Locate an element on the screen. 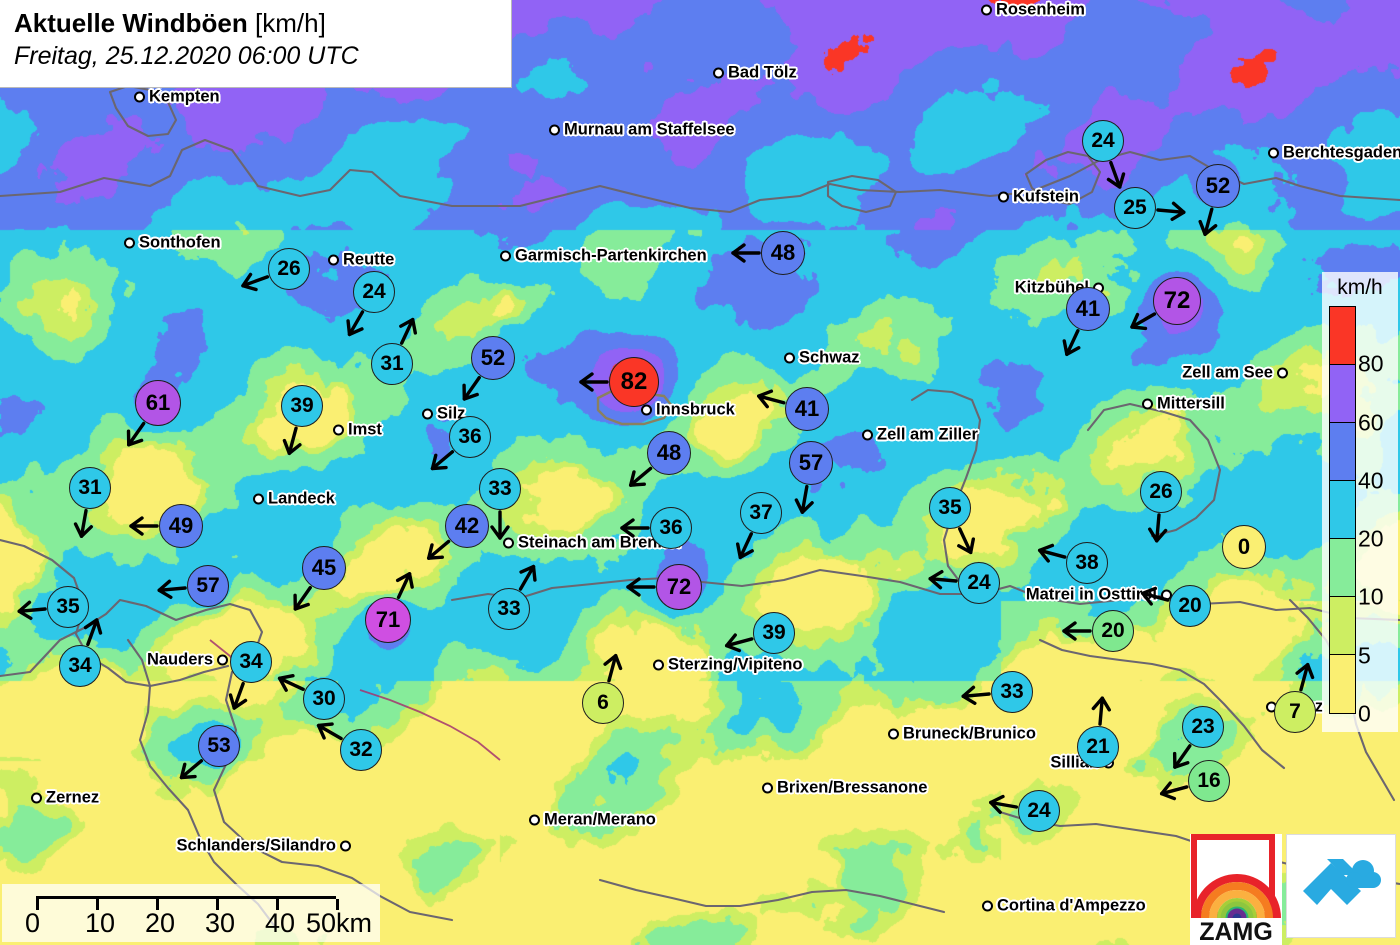  geosphere-logo is located at coordinates (1341, 886).